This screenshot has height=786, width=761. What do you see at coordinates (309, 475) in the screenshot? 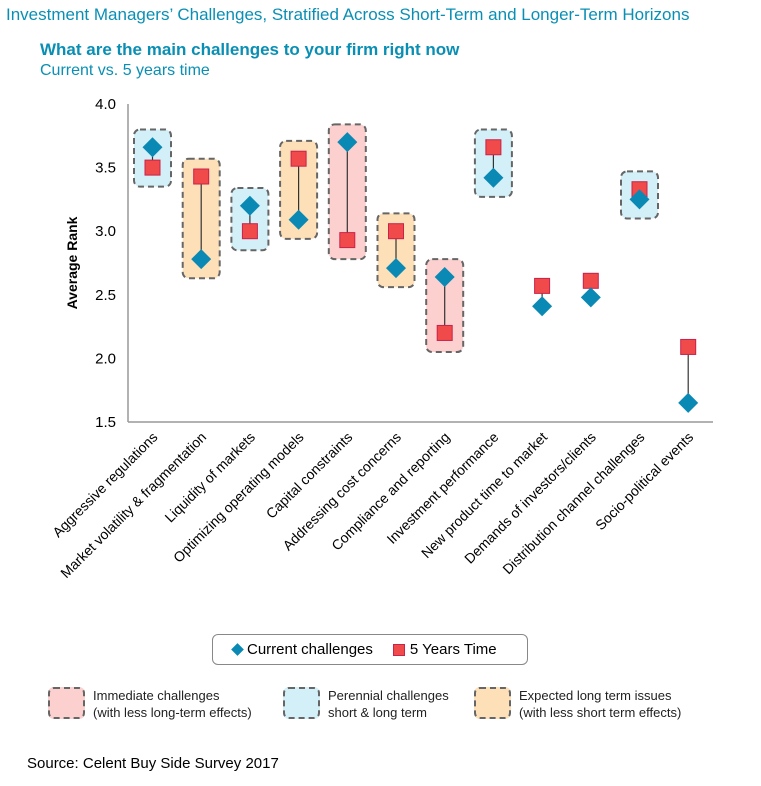
I see `x-tick-label: Capital constraints` at bounding box center [309, 475].